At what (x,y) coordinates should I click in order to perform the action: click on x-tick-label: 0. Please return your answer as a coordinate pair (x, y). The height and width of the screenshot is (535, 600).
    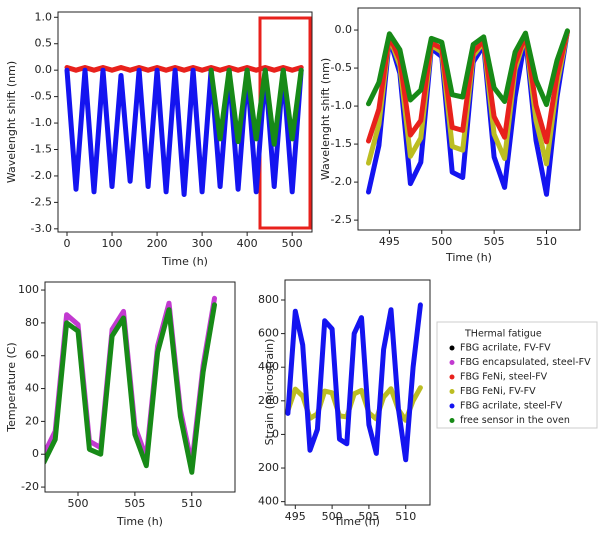
    Looking at the image, I should click on (67, 243).